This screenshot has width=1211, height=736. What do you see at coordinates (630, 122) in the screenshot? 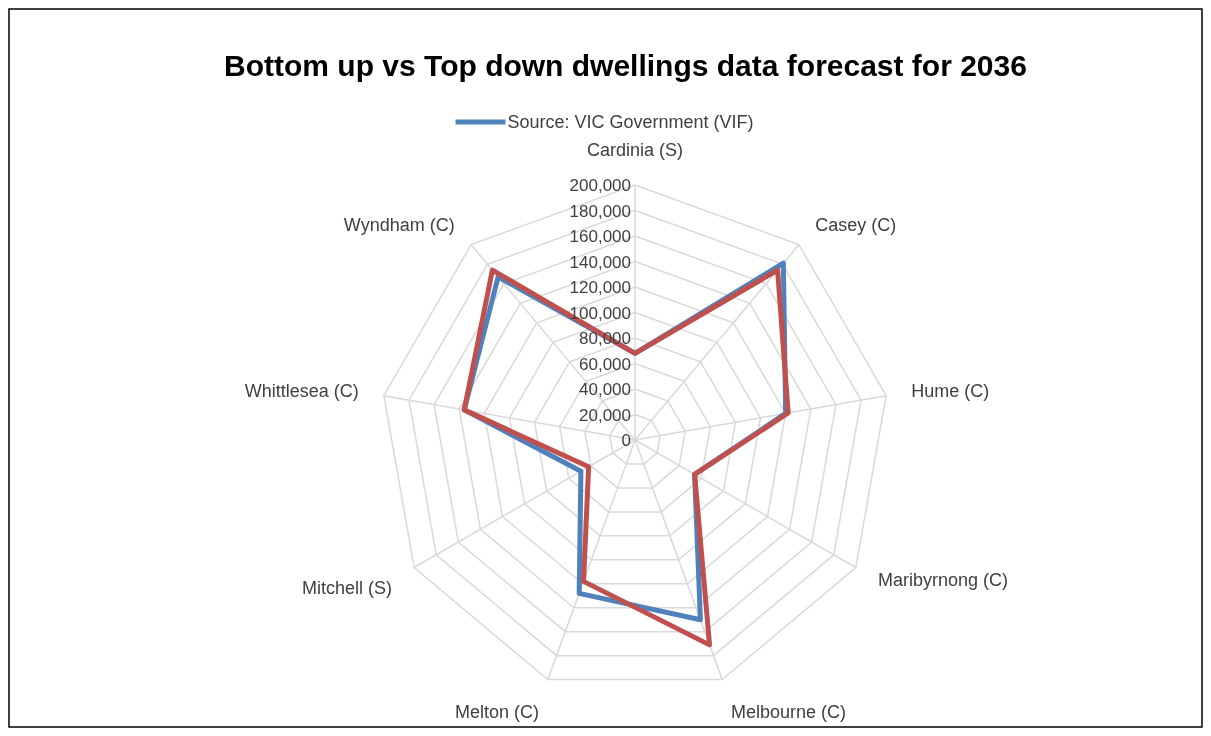
I see `legend-label: Source: VIC Government (VIF)` at bounding box center [630, 122].